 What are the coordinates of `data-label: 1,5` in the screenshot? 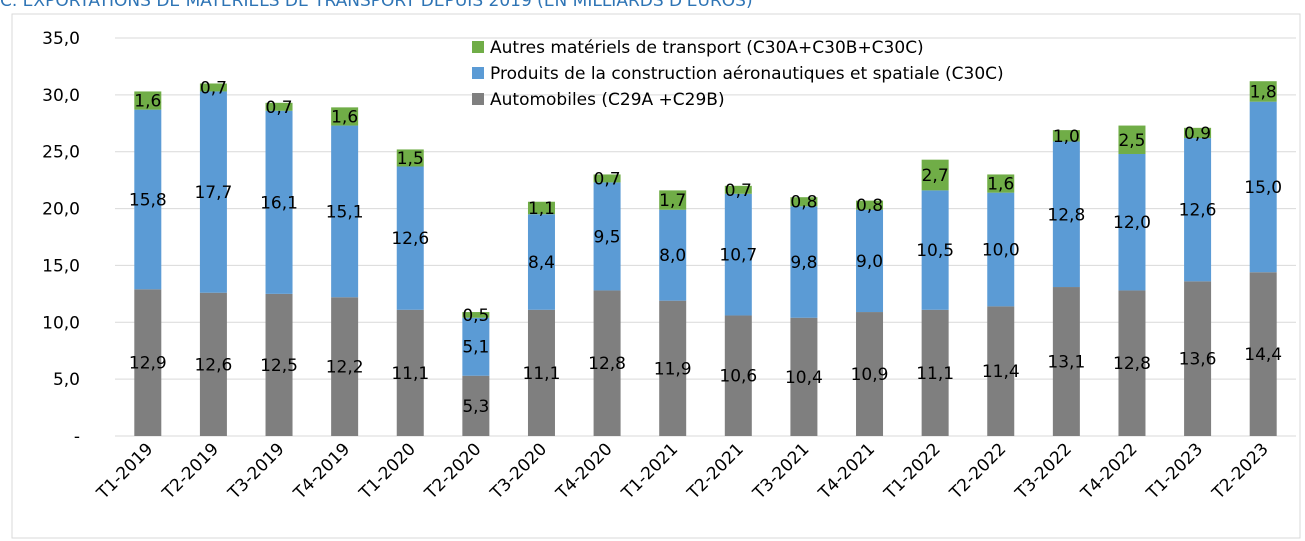 It's located at (410, 159).